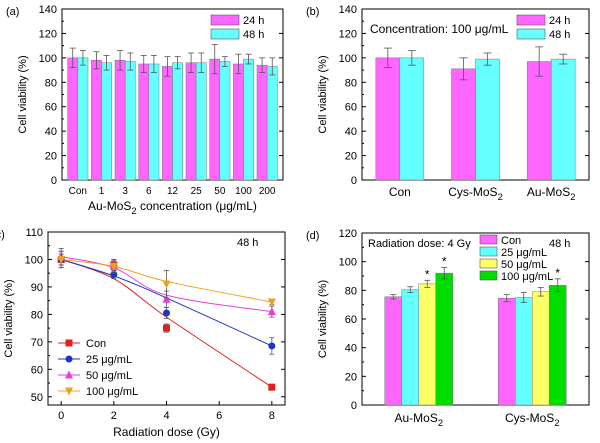  What do you see at coordinates (2, 235) in the screenshot?
I see `panel-label: (c)` at bounding box center [2, 235].